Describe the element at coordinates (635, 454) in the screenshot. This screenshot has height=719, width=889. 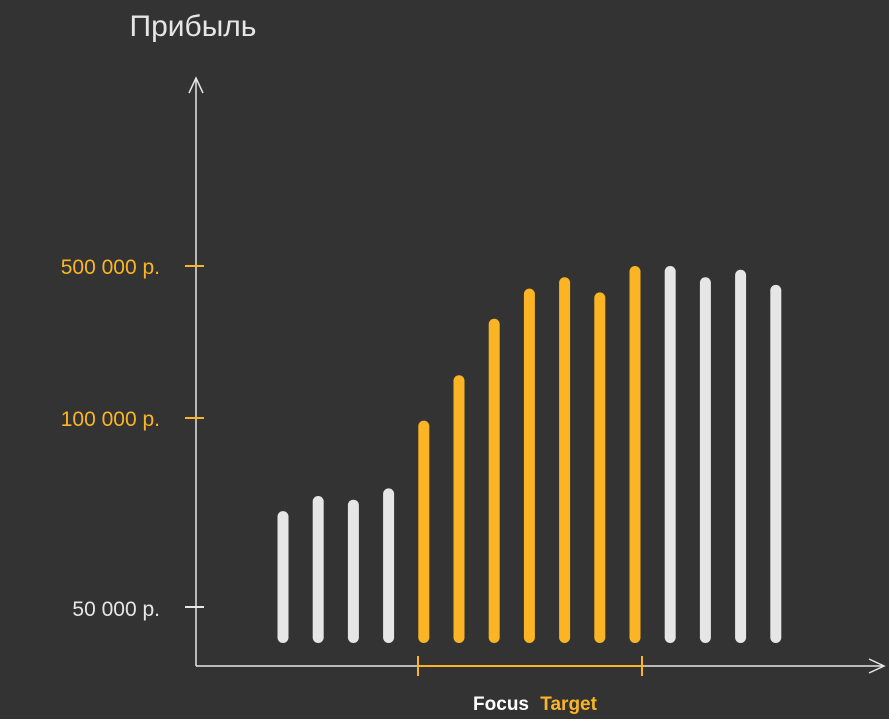
I see `bar-11-highlighted` at that location.